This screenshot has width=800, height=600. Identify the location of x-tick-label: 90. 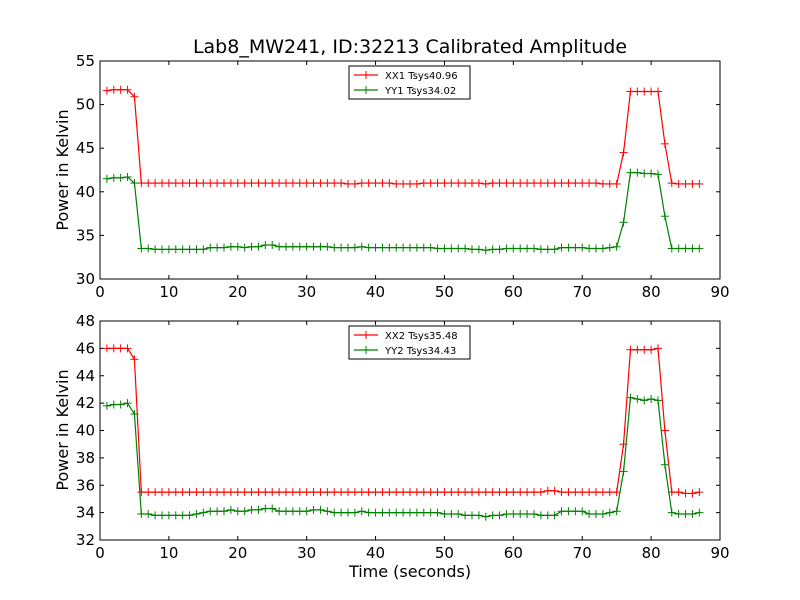
(719, 553).